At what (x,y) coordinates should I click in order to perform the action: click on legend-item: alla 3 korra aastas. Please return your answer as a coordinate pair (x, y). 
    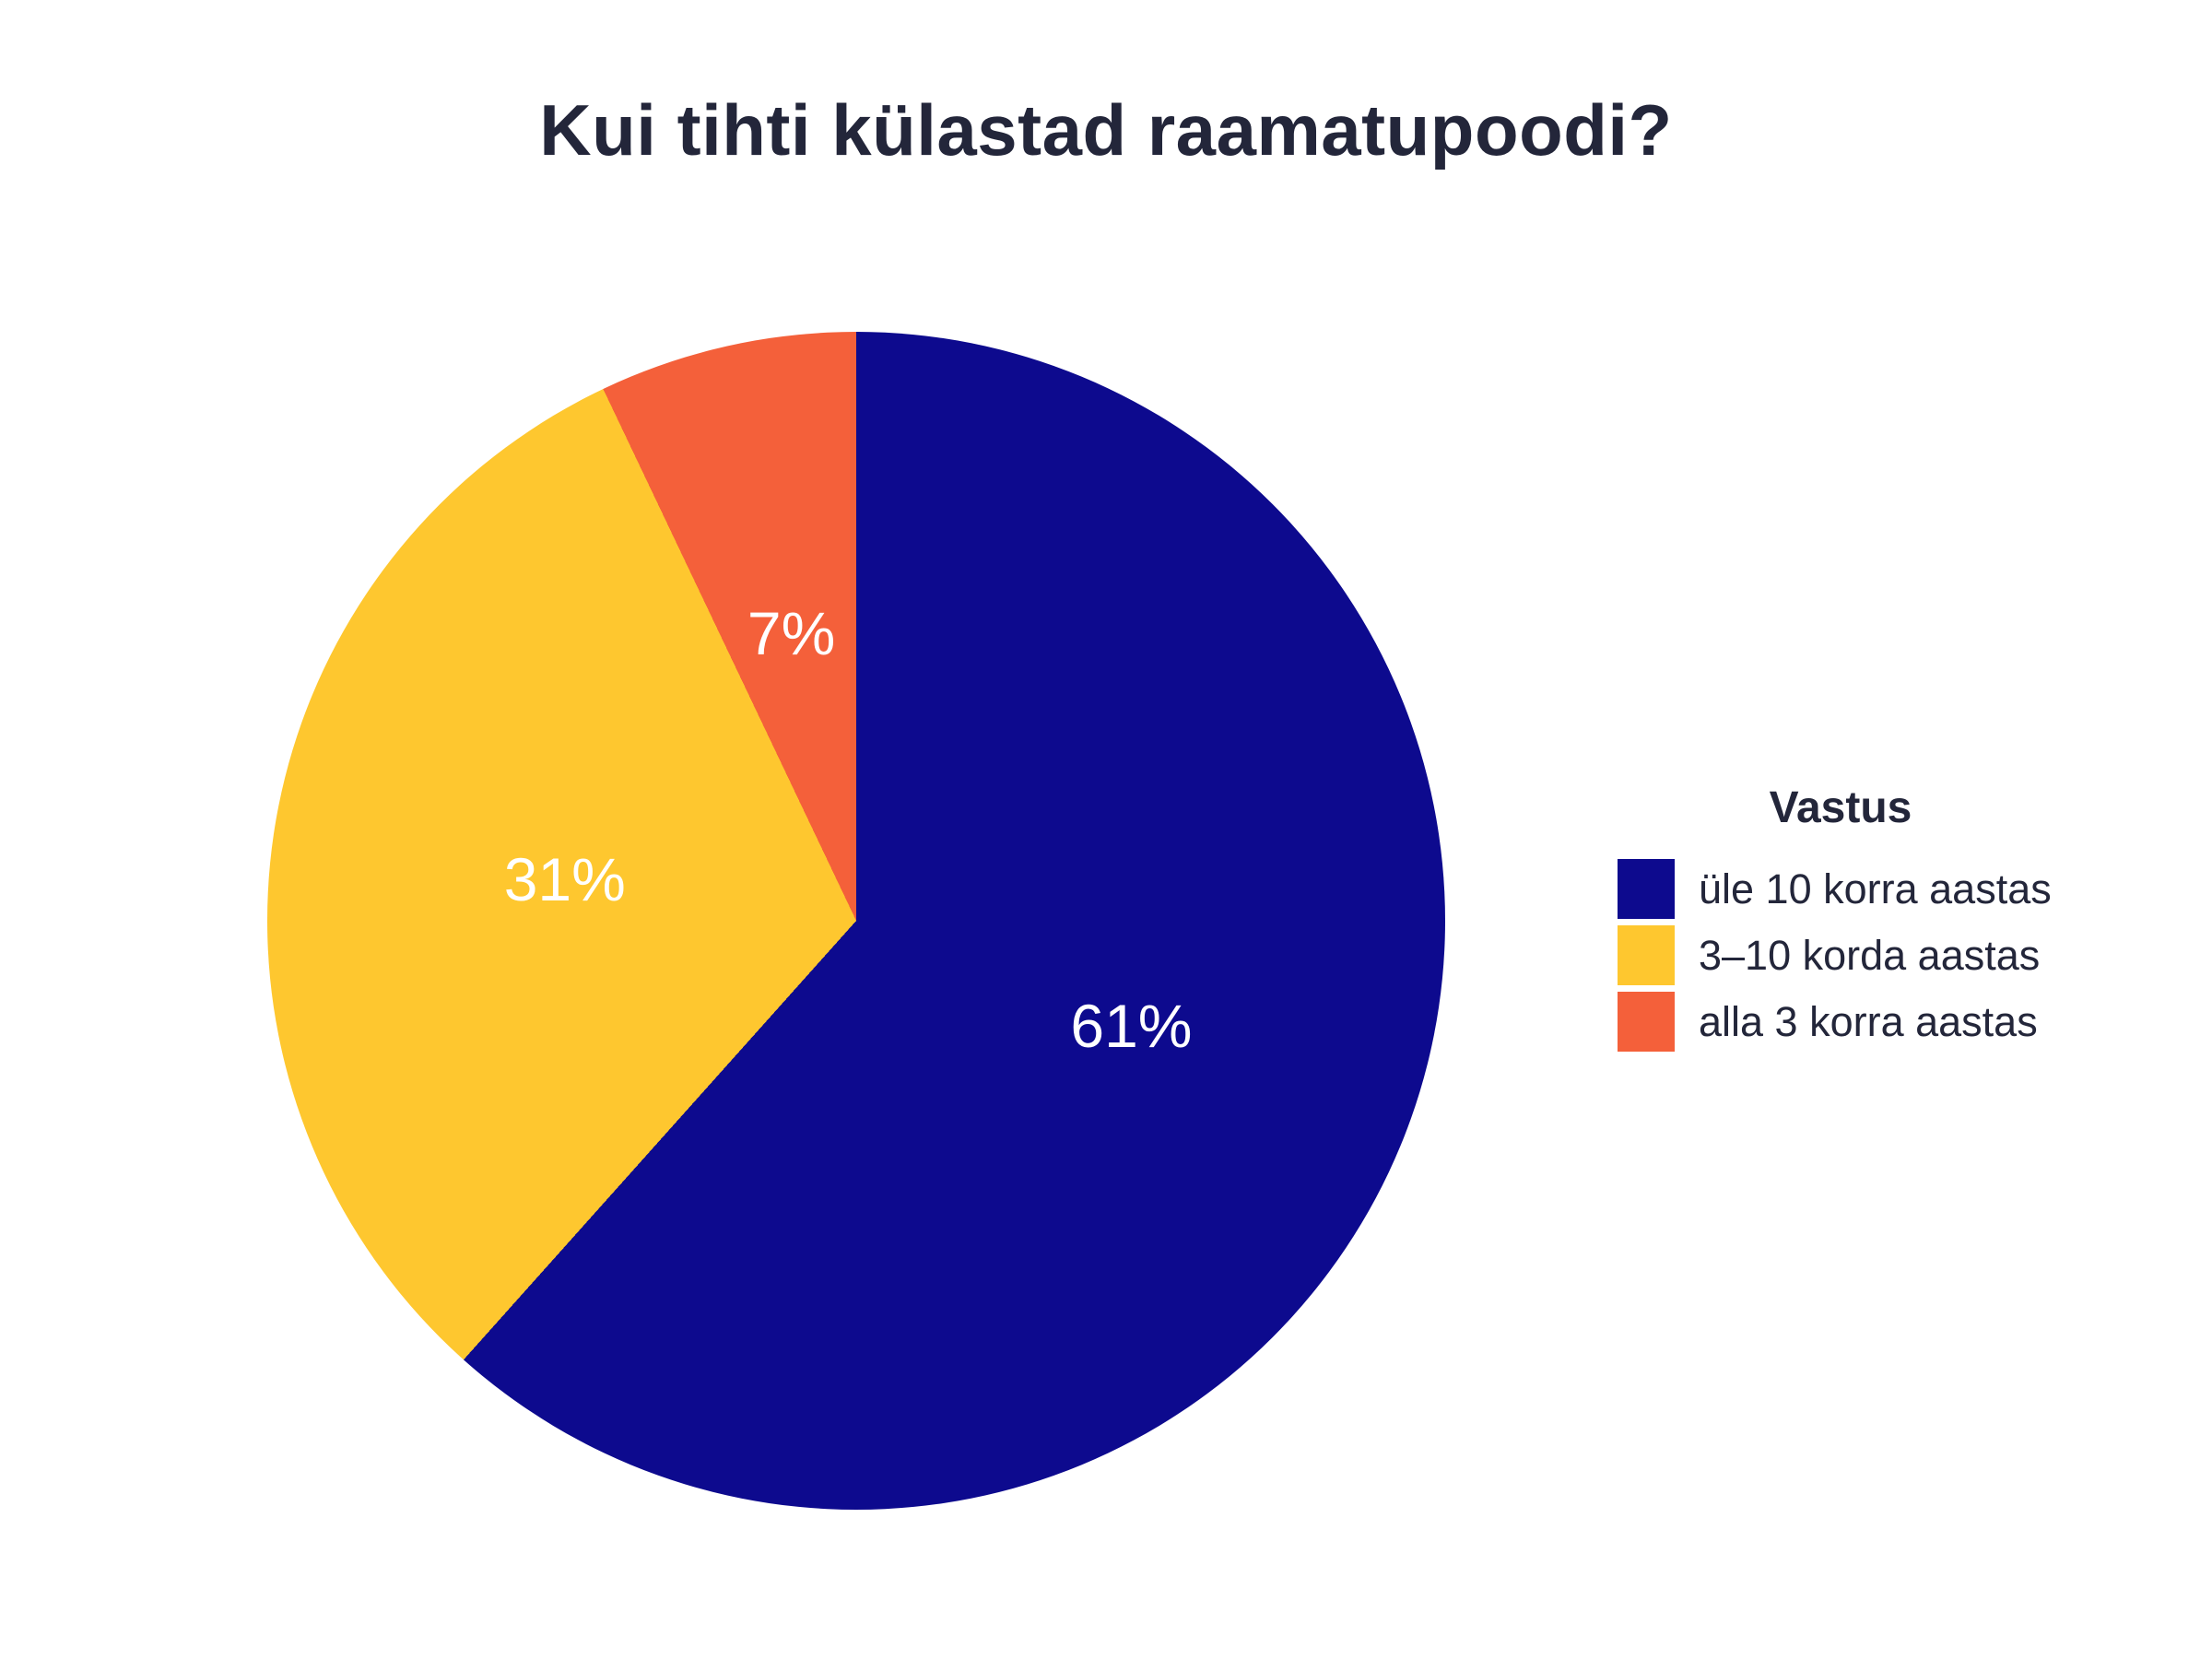
    Looking at the image, I should click on (1841, 1022).